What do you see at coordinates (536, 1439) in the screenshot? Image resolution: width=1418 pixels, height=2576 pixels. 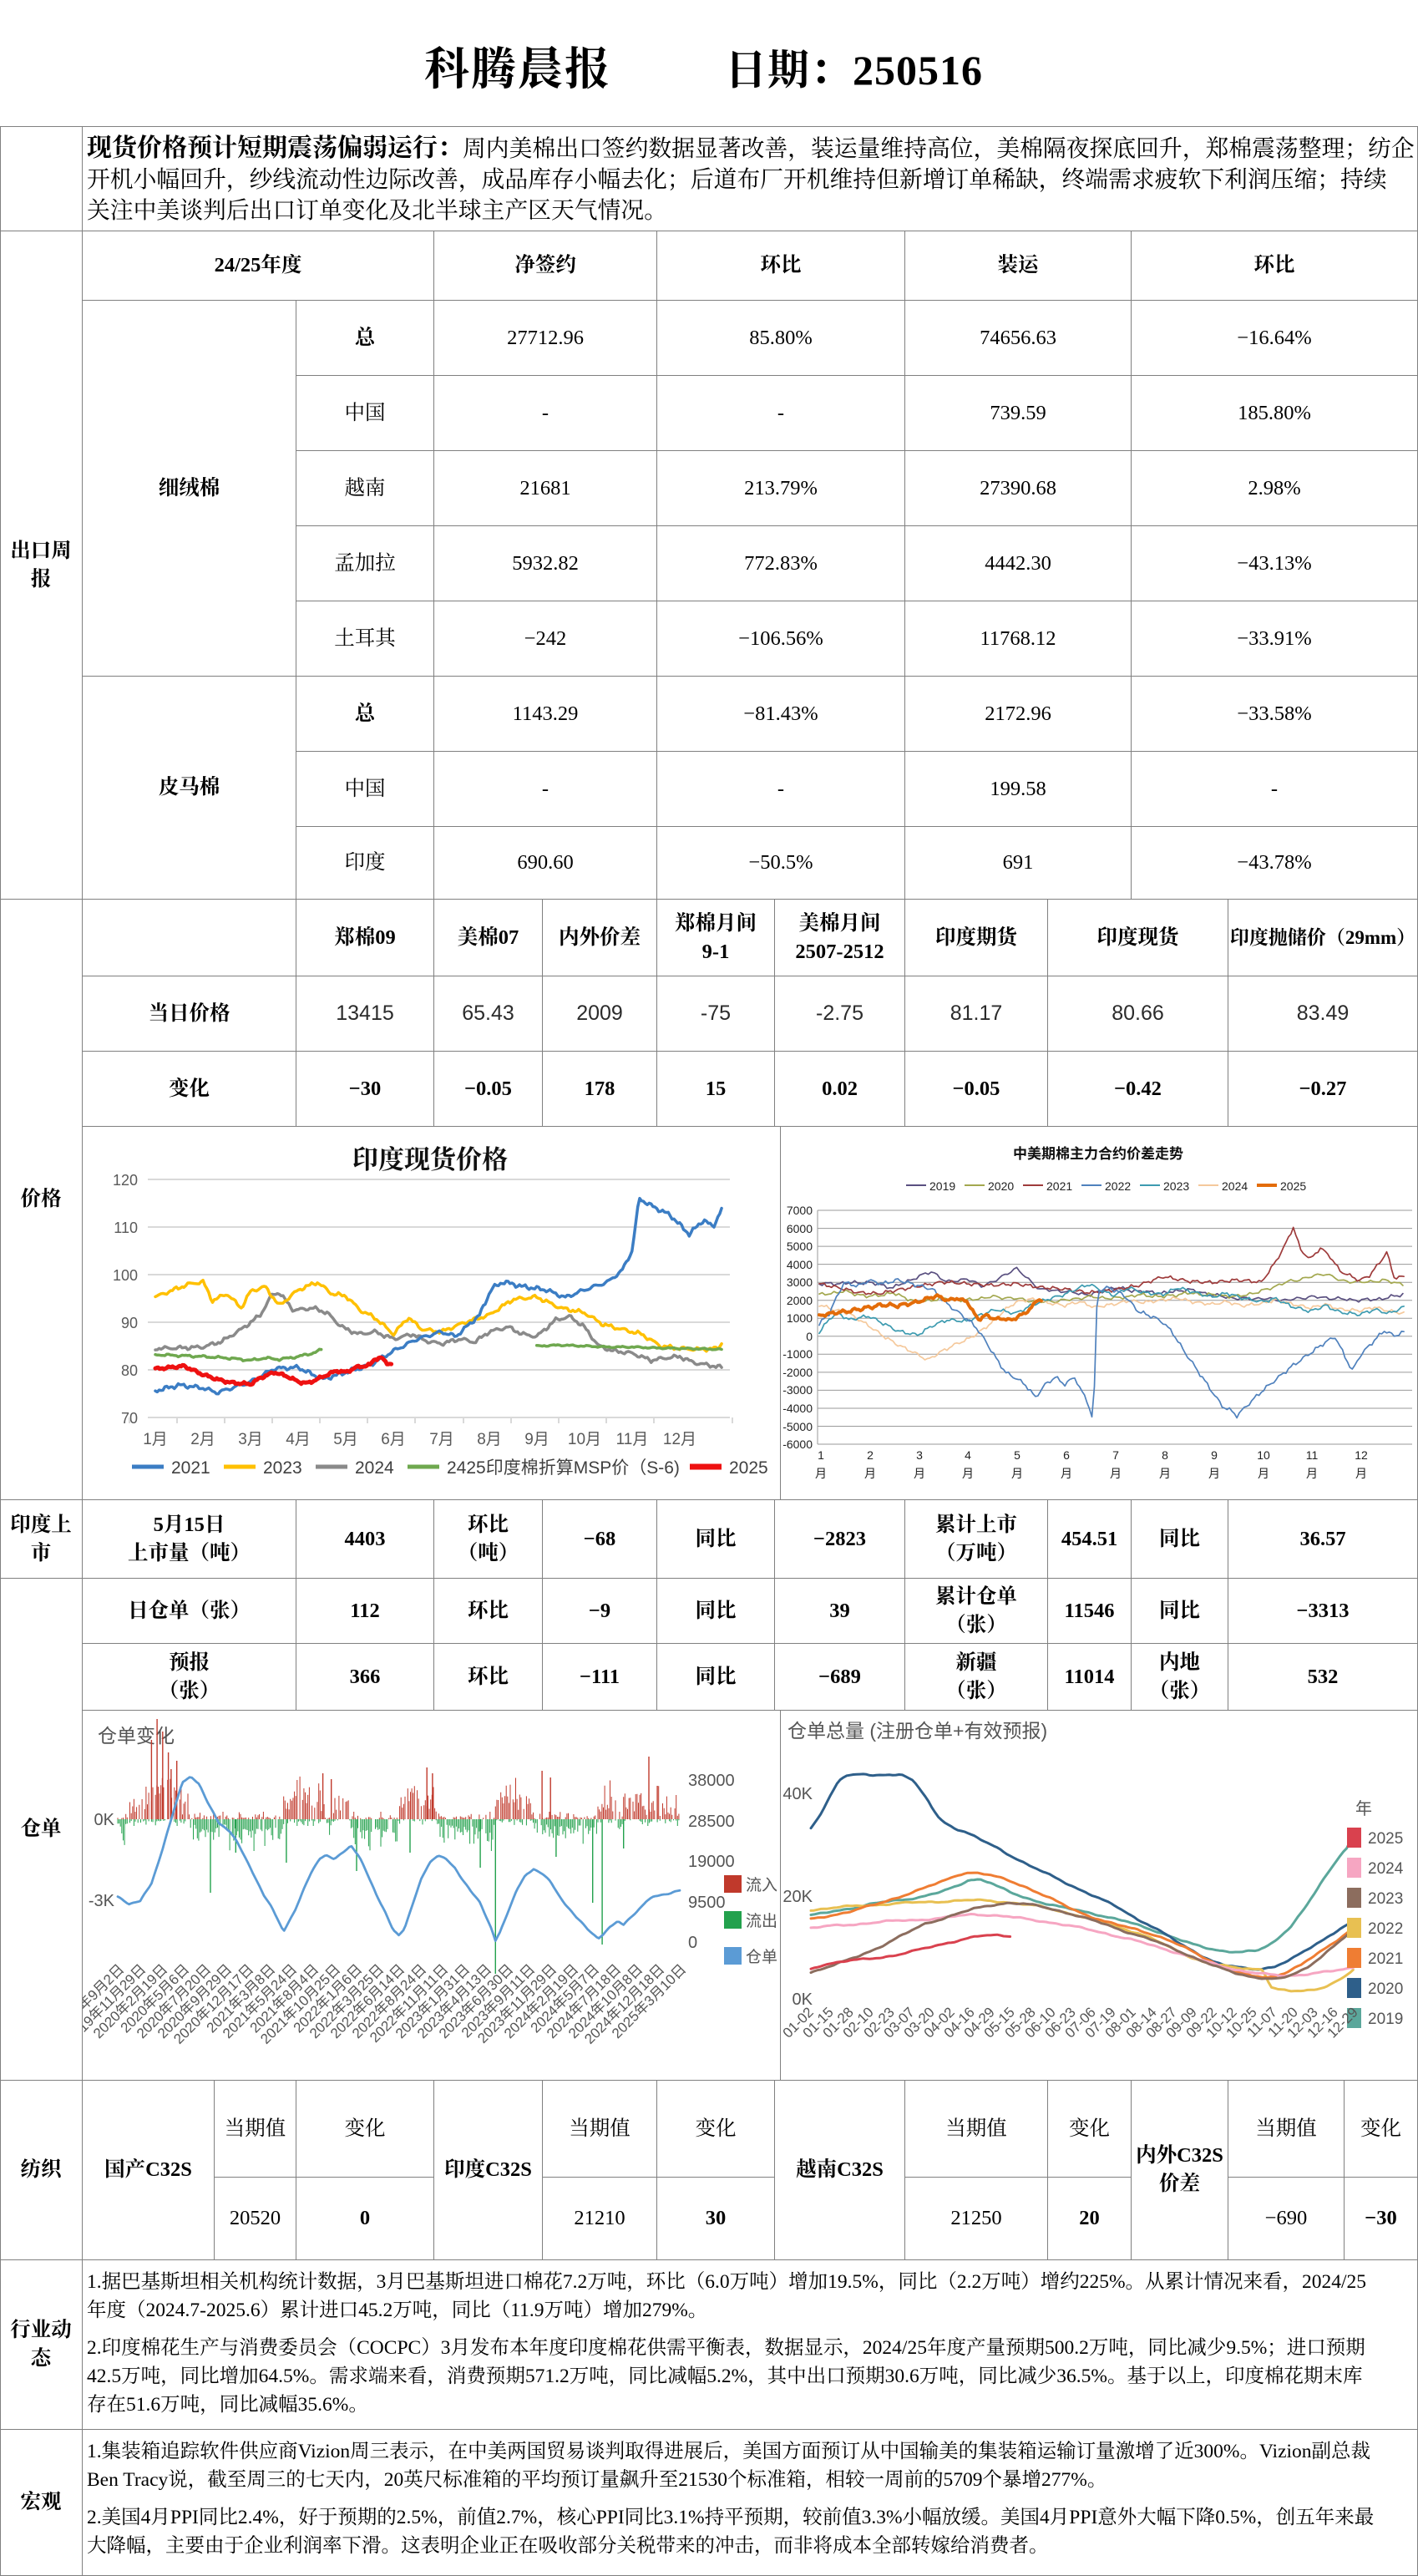 I see `svg-text: 9月` at bounding box center [536, 1439].